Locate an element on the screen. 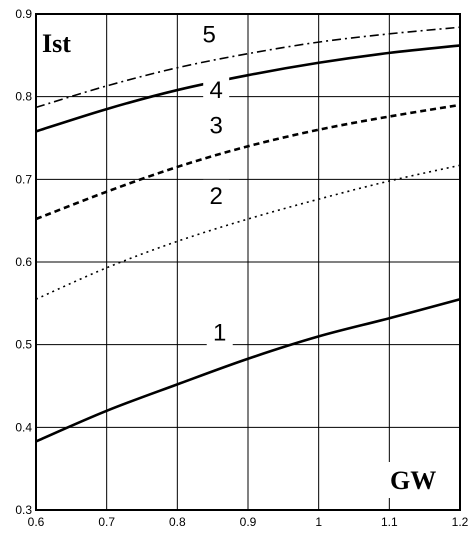 The height and width of the screenshot is (535, 473). y-tick-label: 0.5 is located at coordinates (23, 345).